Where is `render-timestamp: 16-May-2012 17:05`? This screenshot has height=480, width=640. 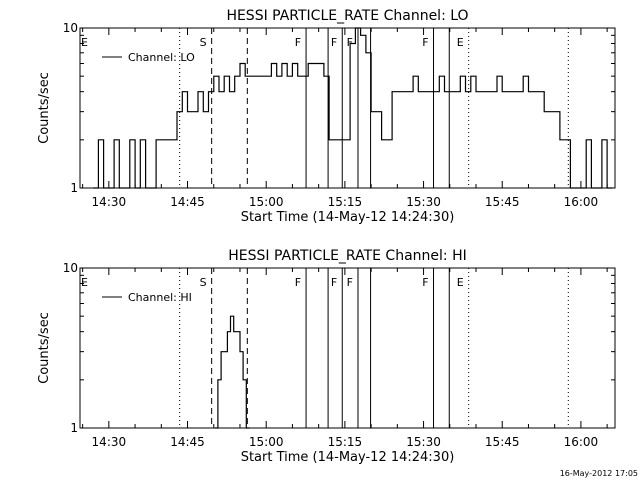 render-timestamp: 16-May-2012 17:05 is located at coordinates (599, 473).